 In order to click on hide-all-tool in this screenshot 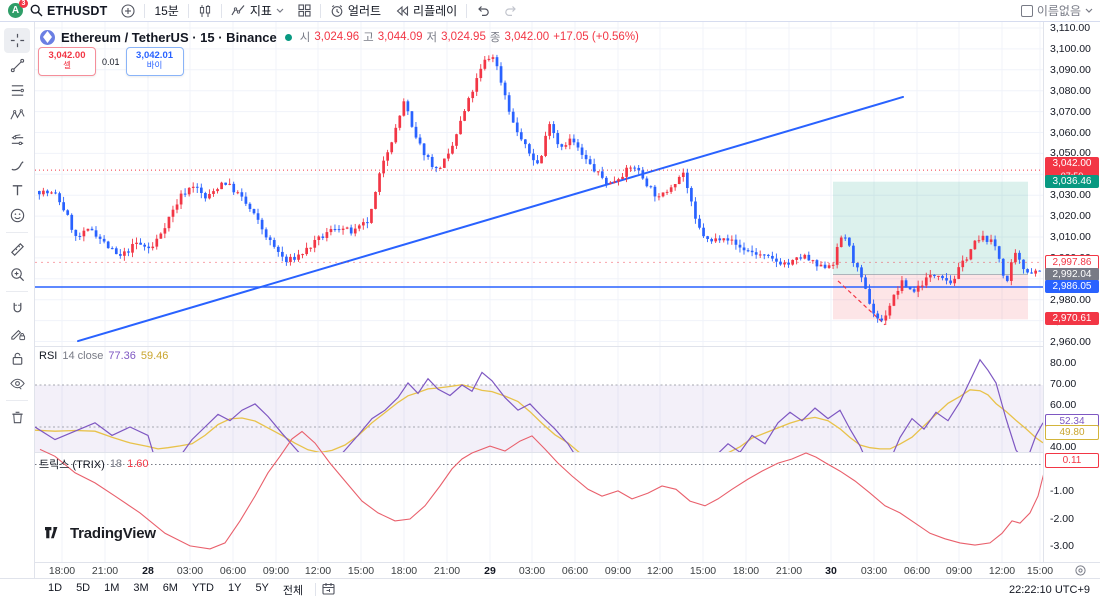, I will do `click(17, 383)`.